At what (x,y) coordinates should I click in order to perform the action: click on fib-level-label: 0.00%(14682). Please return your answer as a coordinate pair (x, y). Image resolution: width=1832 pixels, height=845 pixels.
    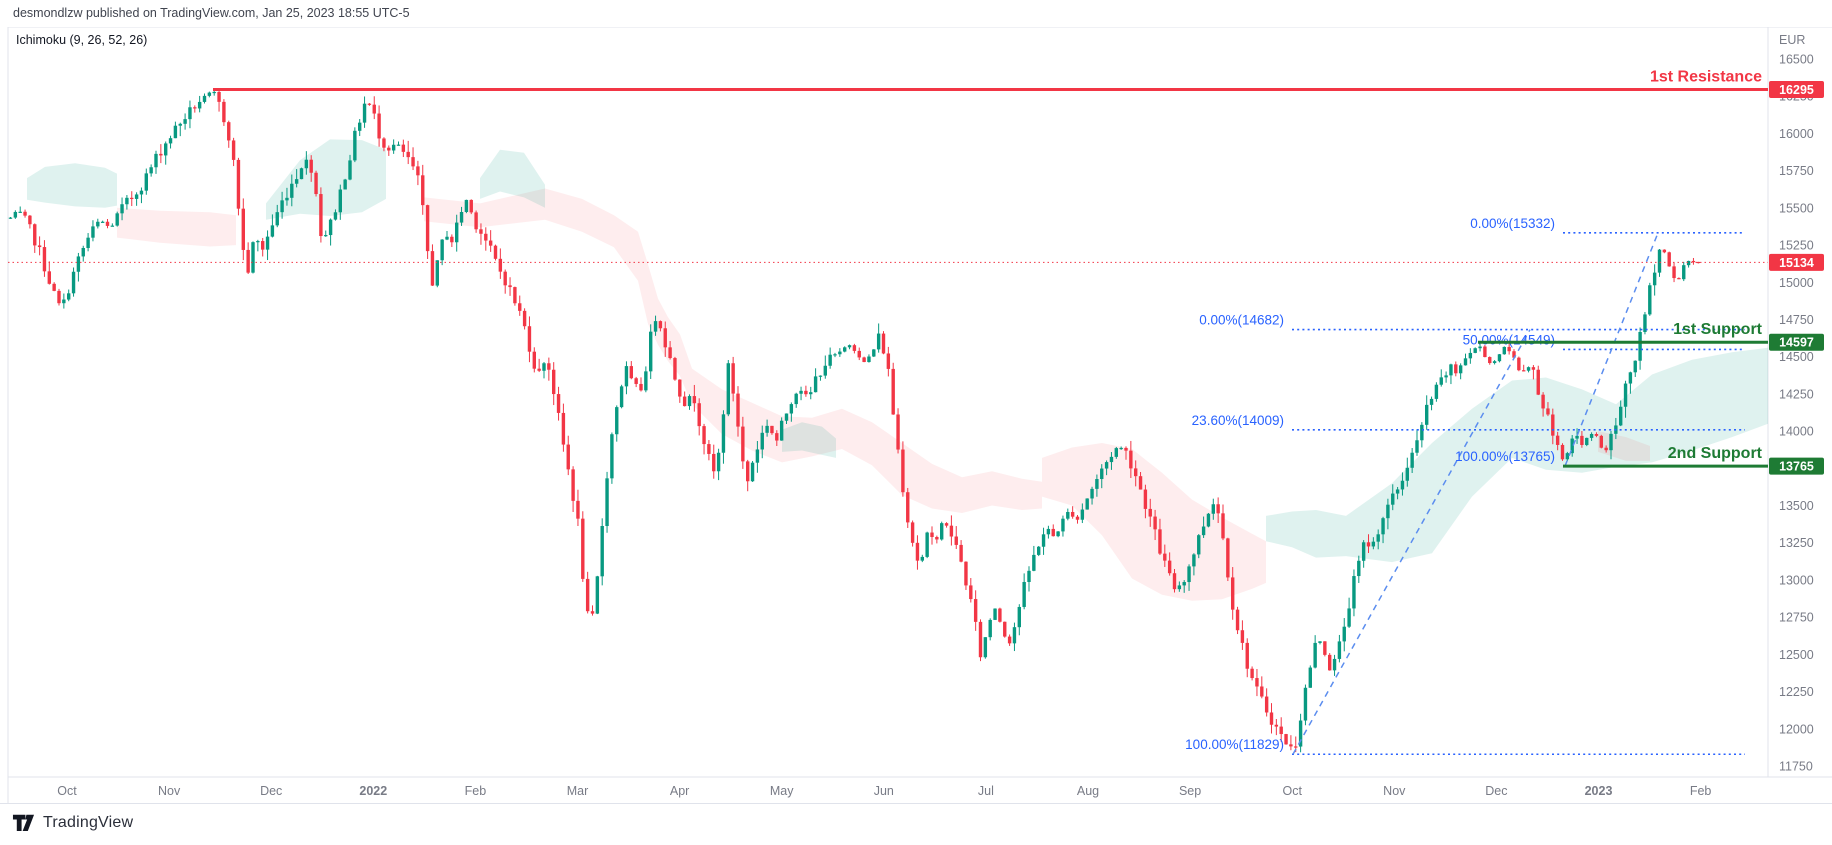
    Looking at the image, I should click on (1241, 320).